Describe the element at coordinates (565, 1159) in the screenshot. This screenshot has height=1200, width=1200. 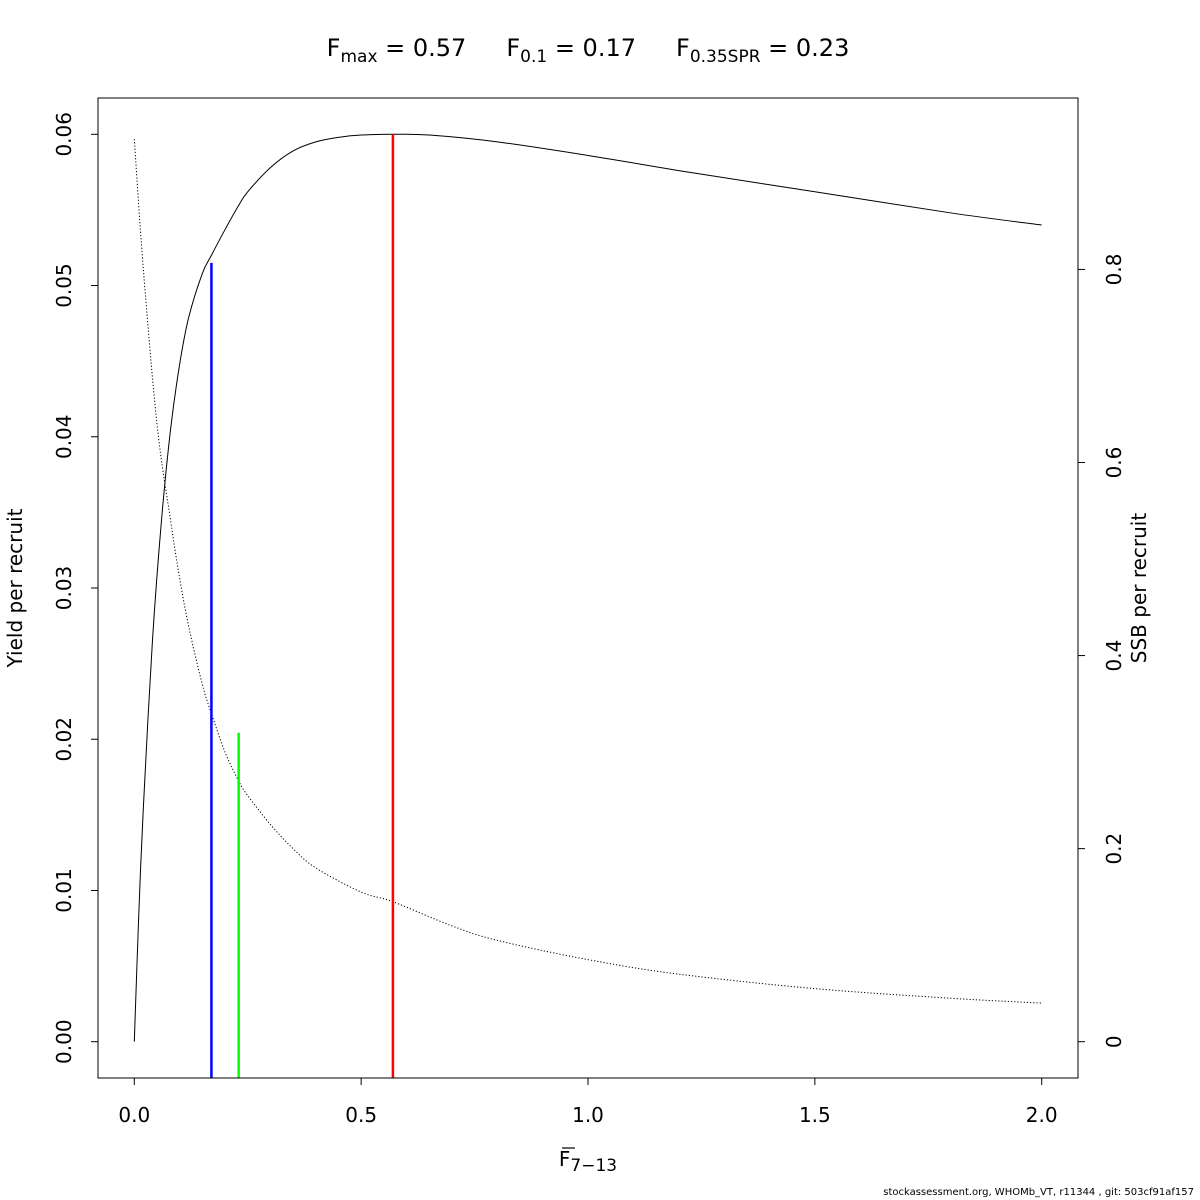
I see `x-label-symbol: F` at that location.